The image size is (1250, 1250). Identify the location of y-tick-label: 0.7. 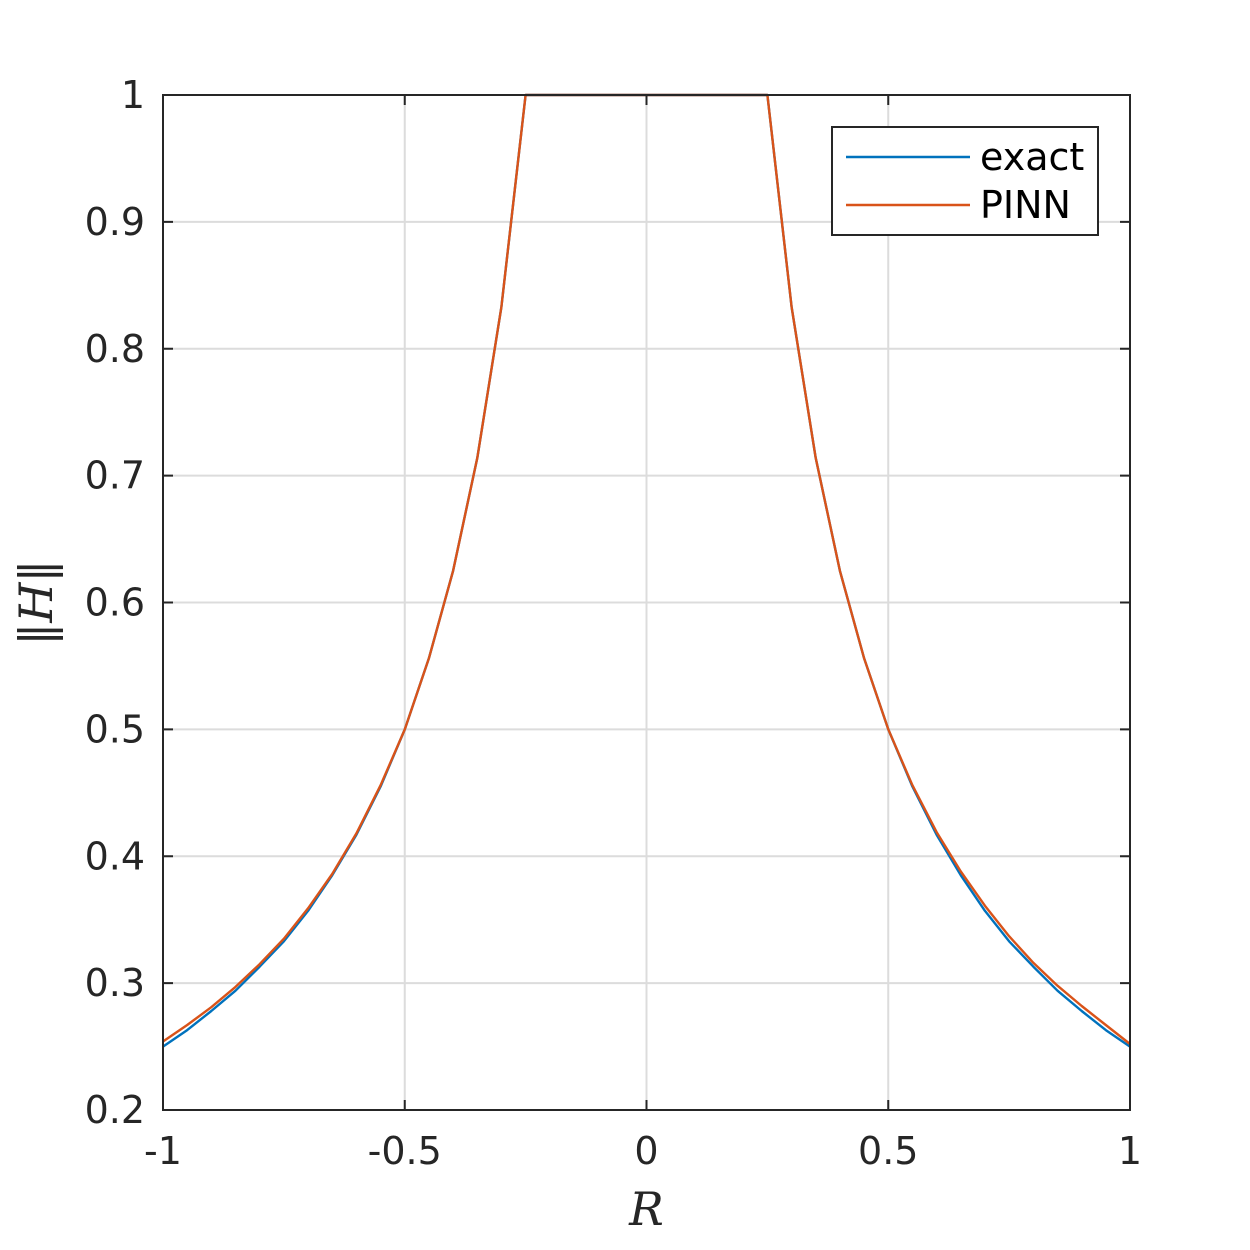
(115, 476).